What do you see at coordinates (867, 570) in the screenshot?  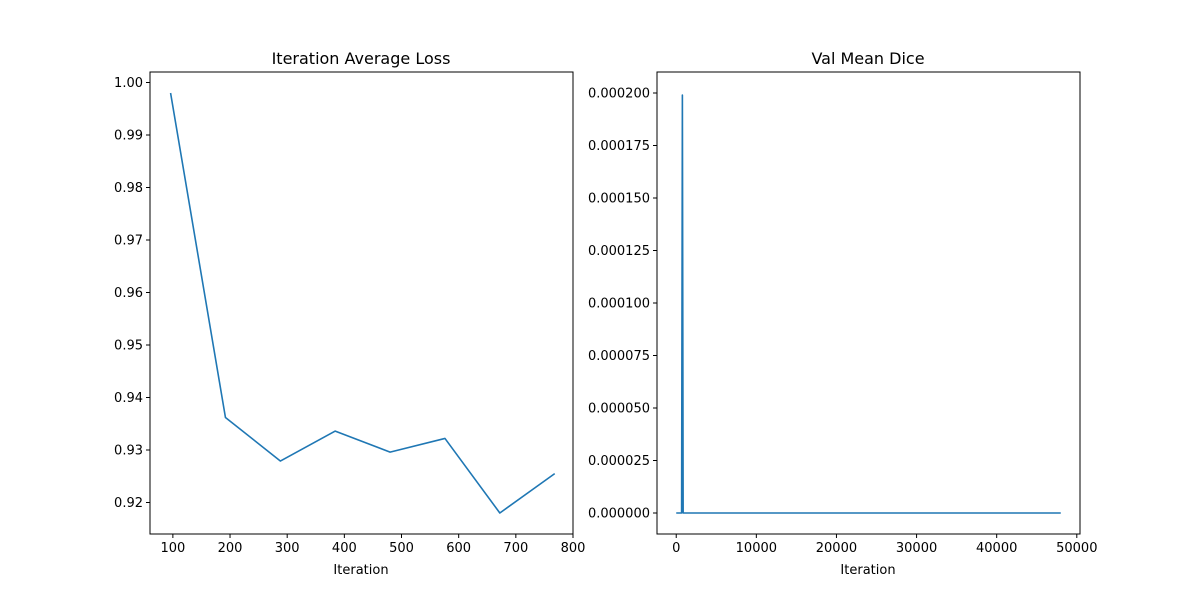 I see `dice-x-axis-label: Iteration` at bounding box center [867, 570].